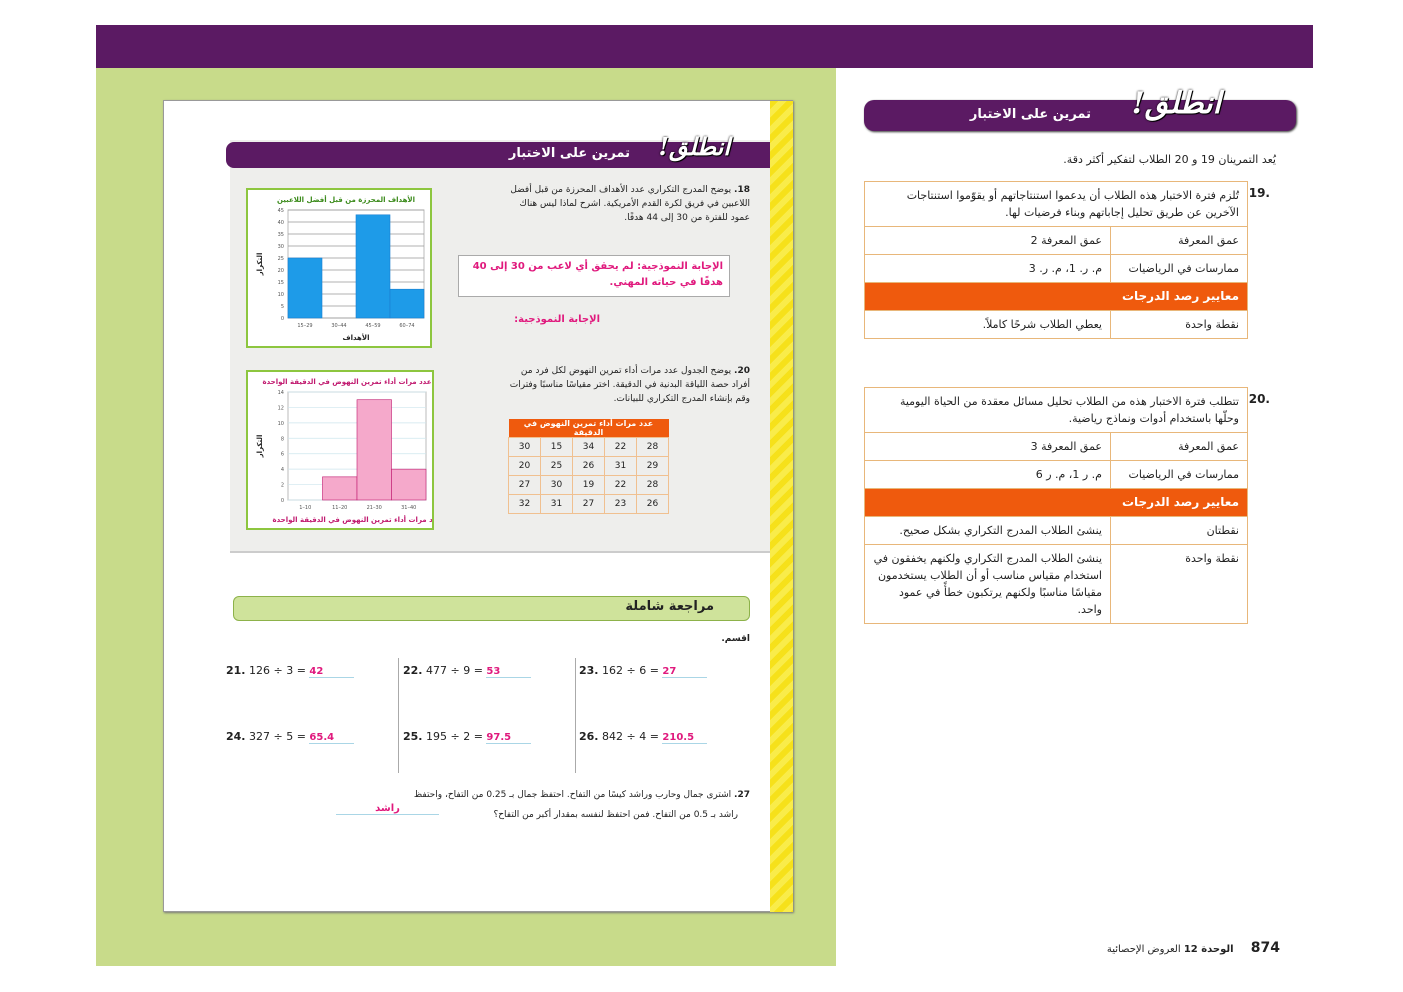 This screenshot has height=992, width=1403. Describe the element at coordinates (339, 508) in the screenshot. I see `x-tick-label: 11–20` at that location.